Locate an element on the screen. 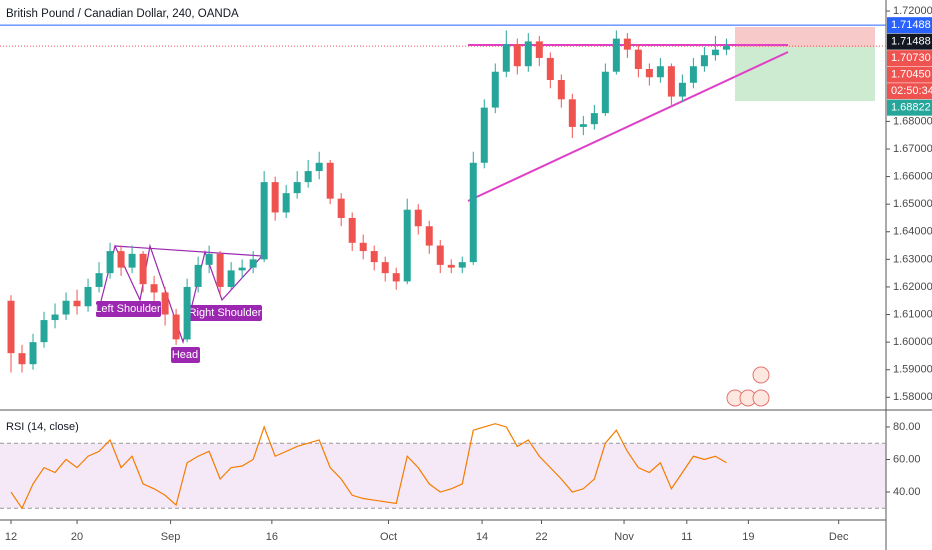 Image resolution: width=932 pixels, height=550 pixels. rsi-title: RSI (14, close) is located at coordinates (42, 427).